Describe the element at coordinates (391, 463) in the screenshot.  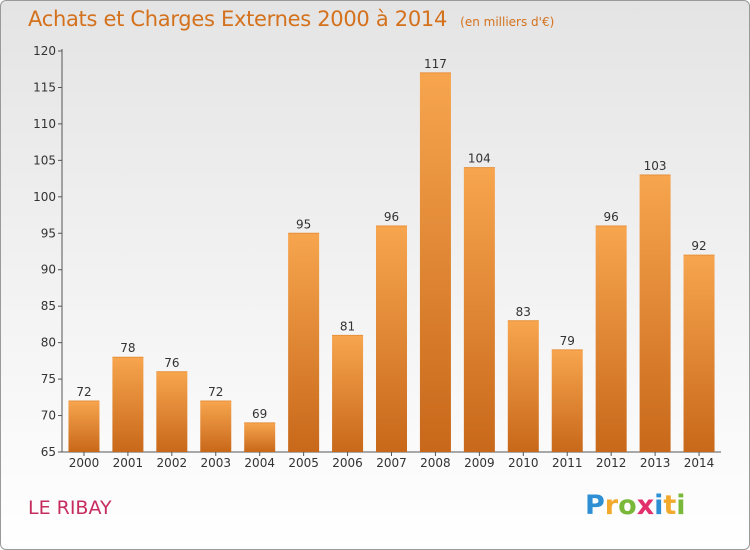
I see `x-tick-label: 2007` at that location.